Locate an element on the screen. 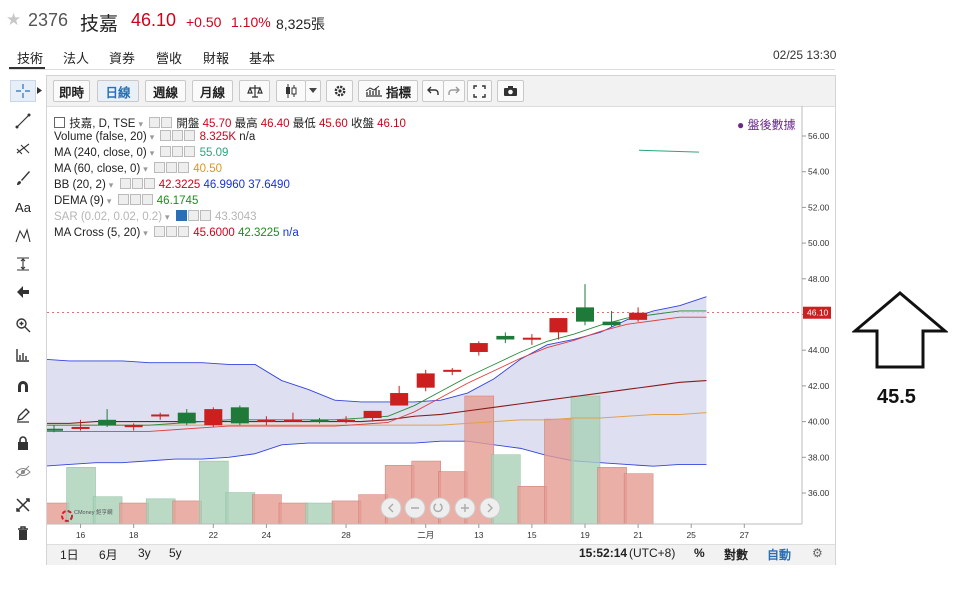  scroll-left-button is located at coordinates (391, 508).